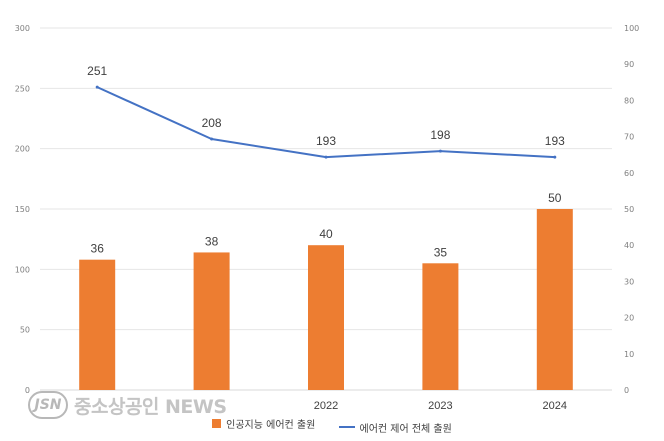 The width and height of the screenshot is (664, 441). What do you see at coordinates (22, 149) in the screenshot?
I see `left-tick-label: 200` at bounding box center [22, 149].